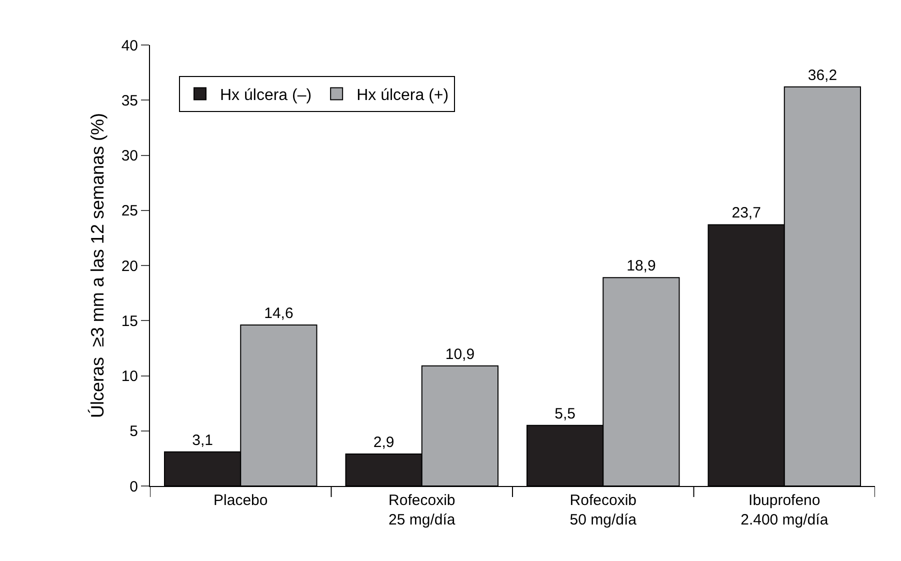 This screenshot has width=901, height=561. What do you see at coordinates (134, 431) in the screenshot?
I see `y-tick-label: 5` at bounding box center [134, 431].